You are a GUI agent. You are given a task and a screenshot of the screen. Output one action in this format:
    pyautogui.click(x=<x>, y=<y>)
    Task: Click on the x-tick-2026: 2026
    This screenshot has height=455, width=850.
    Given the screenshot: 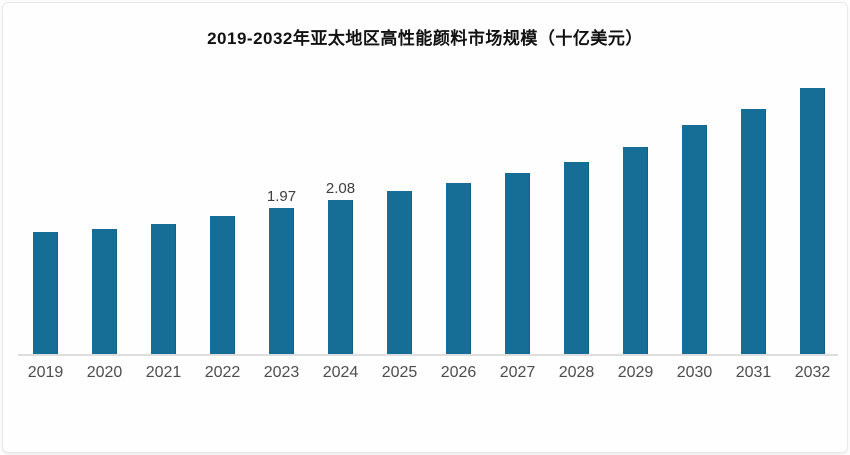 What is the action you would take?
    pyautogui.click(x=458, y=372)
    